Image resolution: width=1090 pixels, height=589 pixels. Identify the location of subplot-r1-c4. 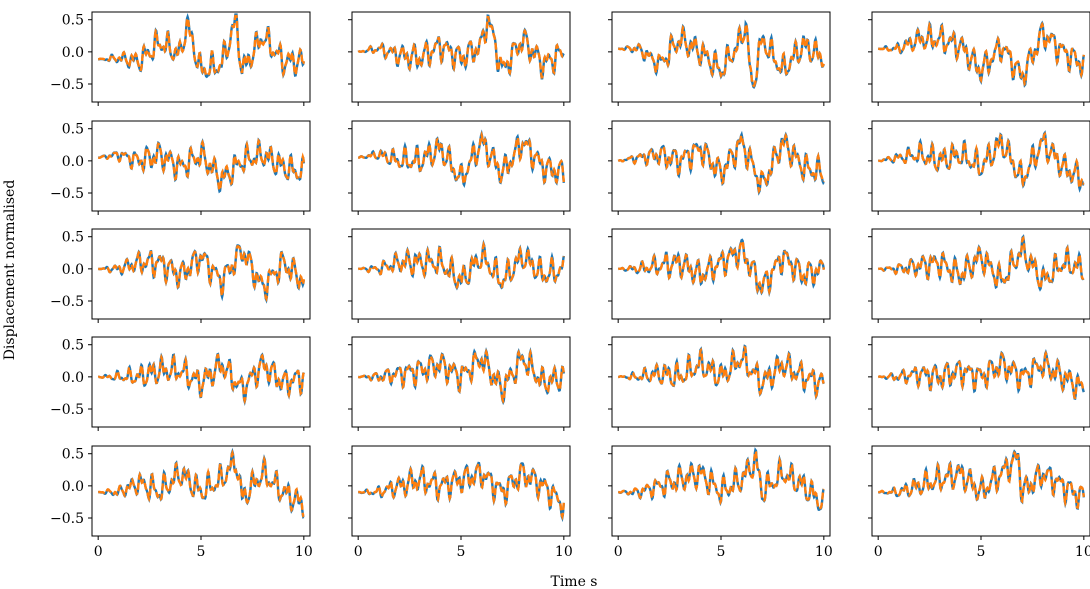
(979, 58).